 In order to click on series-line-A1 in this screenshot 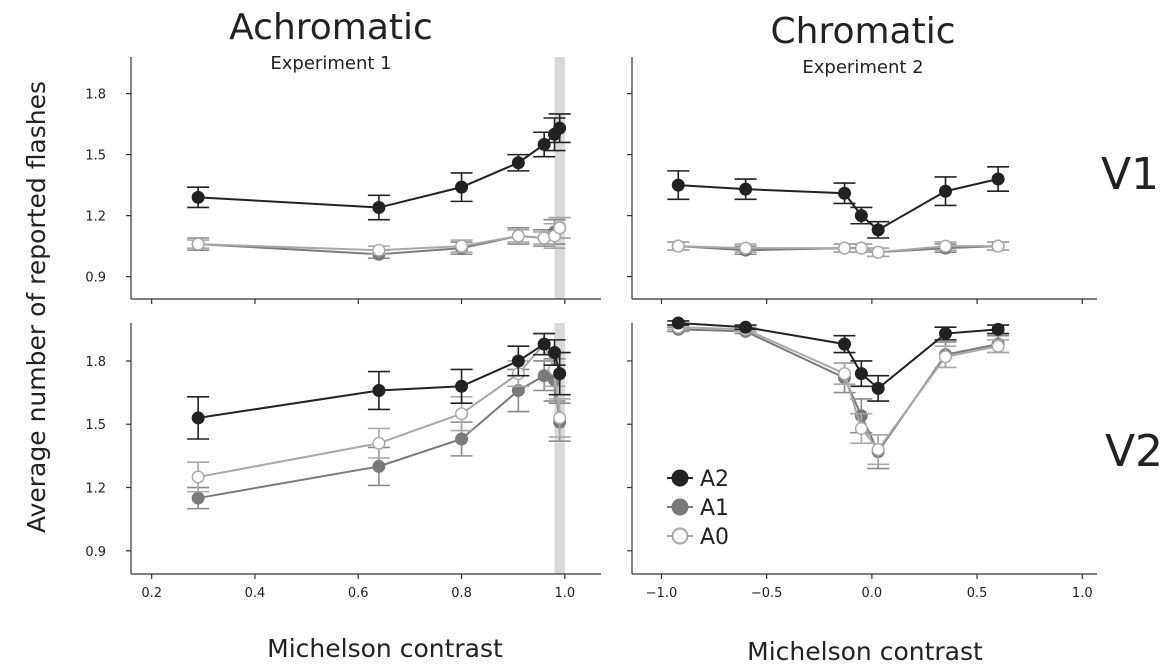, I will do `click(838, 391)`.